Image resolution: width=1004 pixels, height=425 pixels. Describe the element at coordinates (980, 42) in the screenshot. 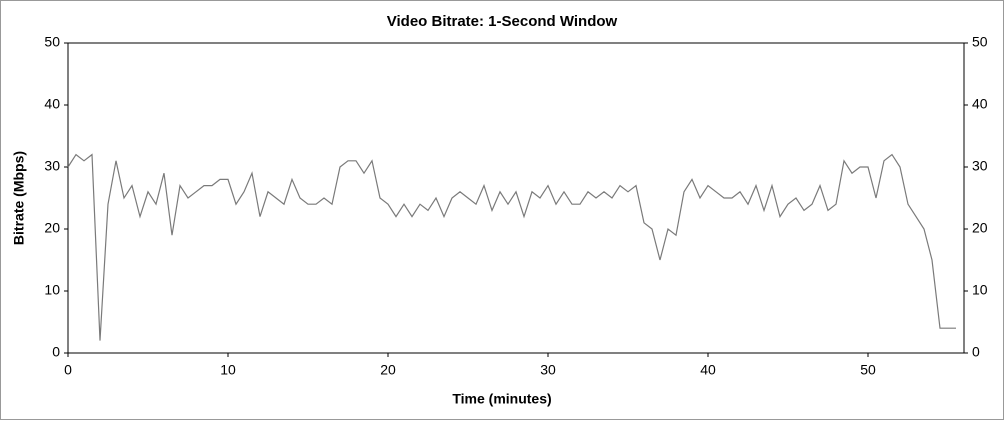

I see `y2-tick-label: 50` at that location.